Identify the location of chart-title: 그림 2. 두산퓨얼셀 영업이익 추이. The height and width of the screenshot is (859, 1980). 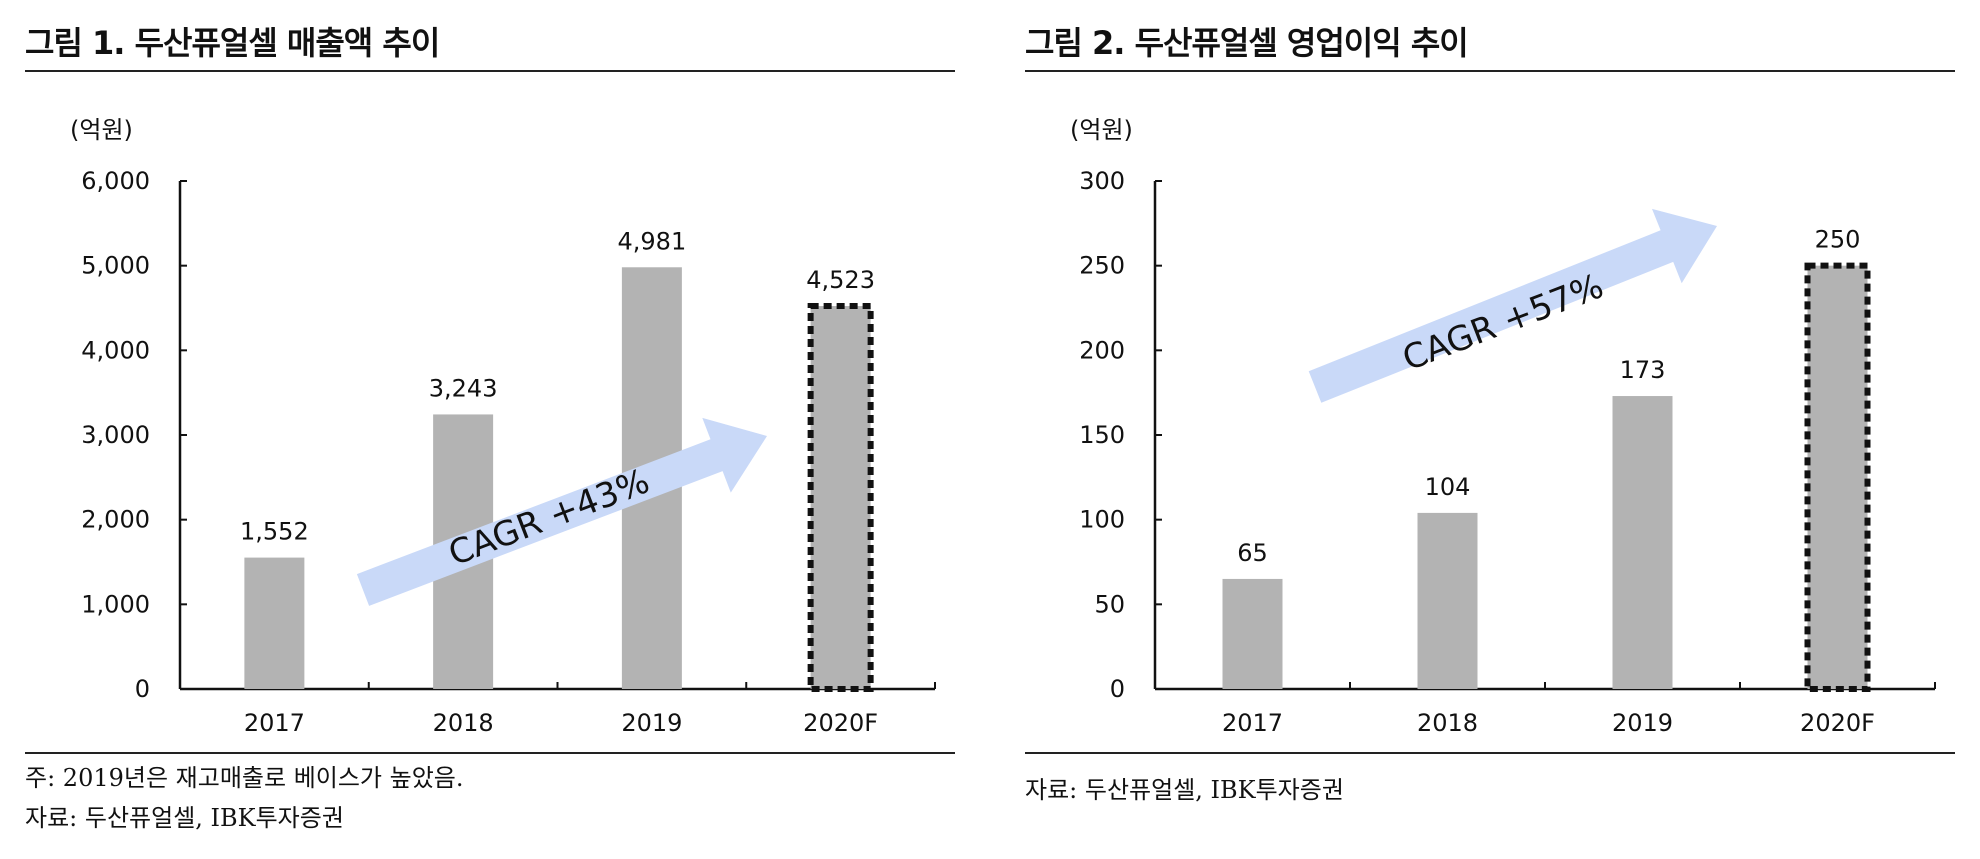
(1247, 43).